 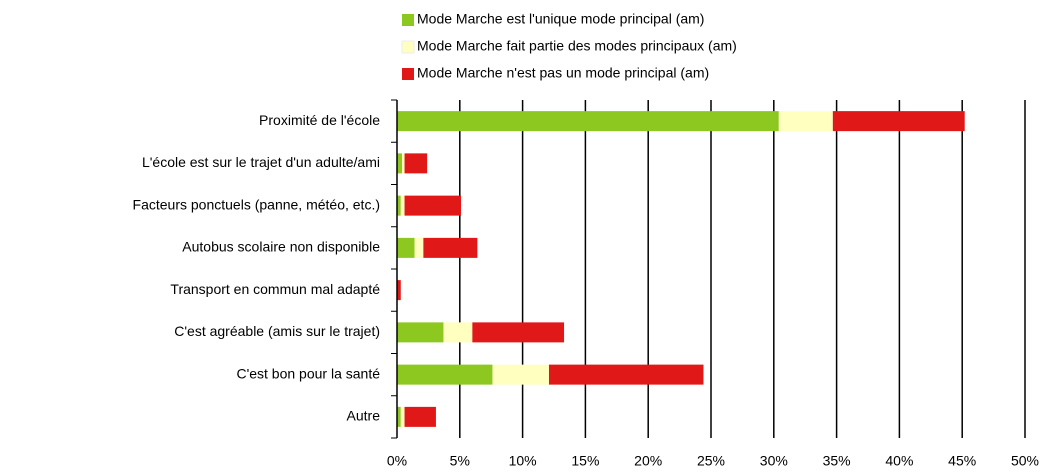 What do you see at coordinates (364, 416) in the screenshot?
I see `y-tick-label: Autre` at bounding box center [364, 416].